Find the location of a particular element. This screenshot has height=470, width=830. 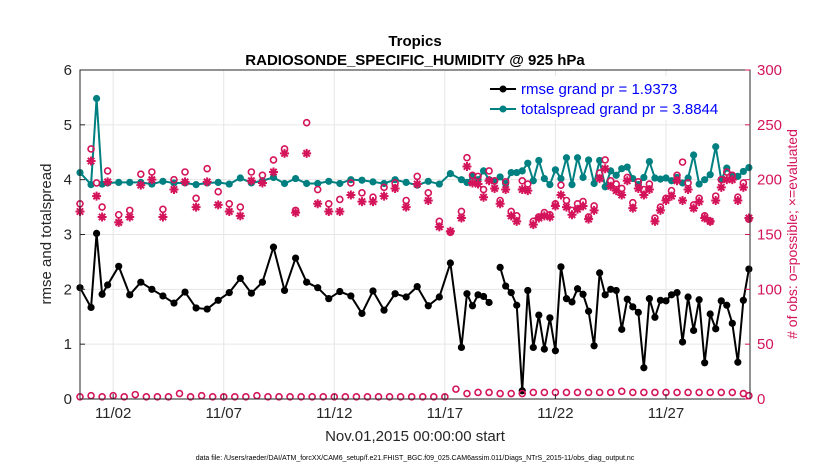

y-tick-label-left: 3 is located at coordinates (68, 235).